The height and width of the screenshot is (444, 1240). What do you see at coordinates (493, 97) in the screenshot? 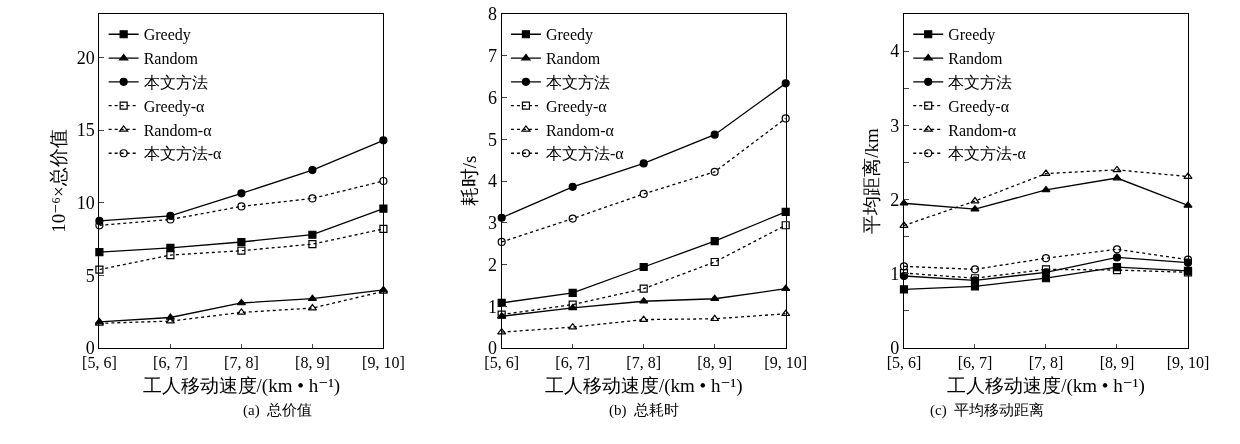
I see `y-tick-label: 6` at bounding box center [493, 97].